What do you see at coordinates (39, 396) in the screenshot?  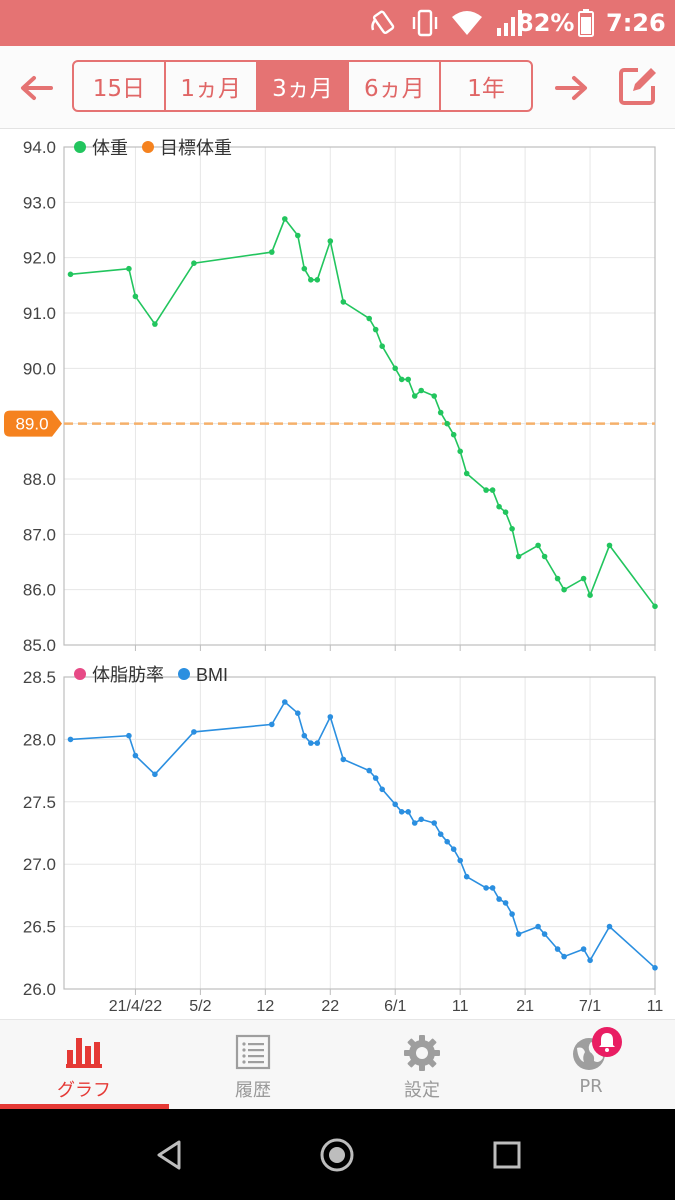 I see `weight-y-ticks: 85.0 86.0 87.0 88.0 90.0 91.0 92.0 93.0 94.0` at bounding box center [39, 396].